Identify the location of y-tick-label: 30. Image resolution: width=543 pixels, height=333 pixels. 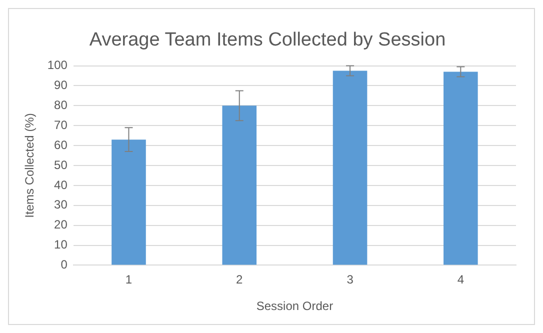
(61, 205).